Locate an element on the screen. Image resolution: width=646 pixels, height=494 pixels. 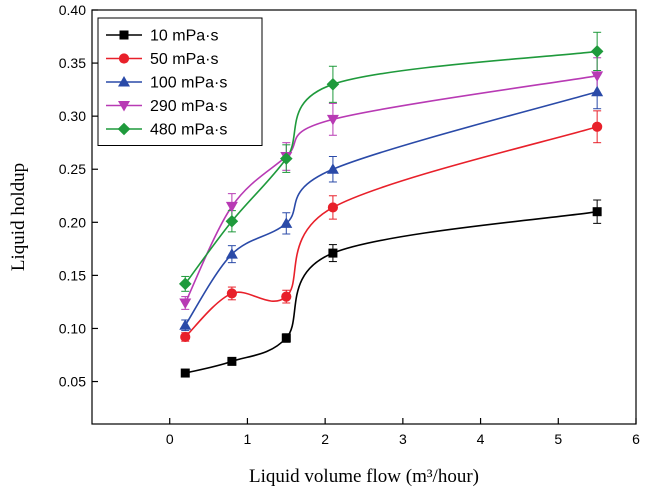
x-tick-label: 4 is located at coordinates (481, 439).